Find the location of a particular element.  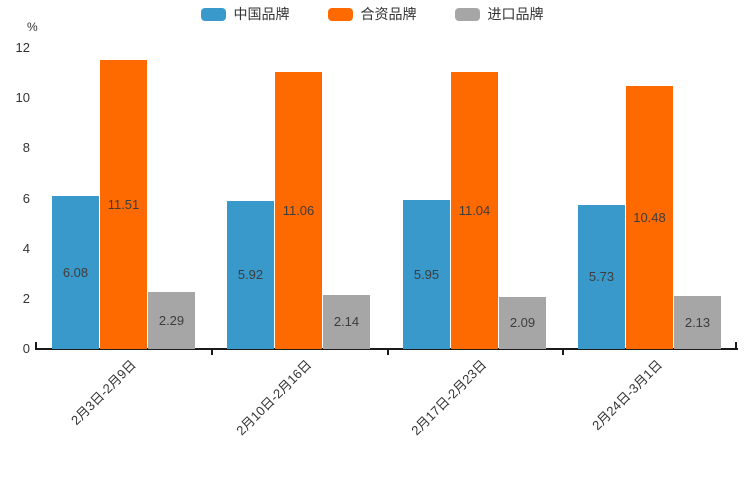

y-axis-tick-label: 12 is located at coordinates (22, 47).